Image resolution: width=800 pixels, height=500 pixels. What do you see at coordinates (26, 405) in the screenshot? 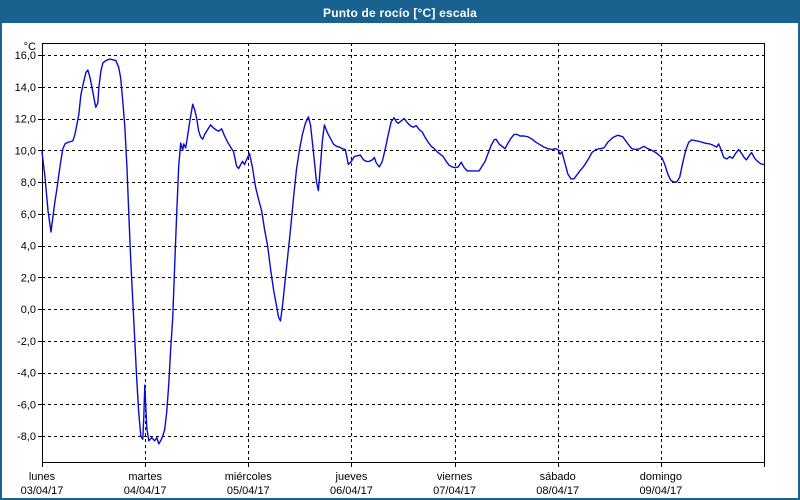
I see `y-tick-label: -6,0` at bounding box center [26, 405].